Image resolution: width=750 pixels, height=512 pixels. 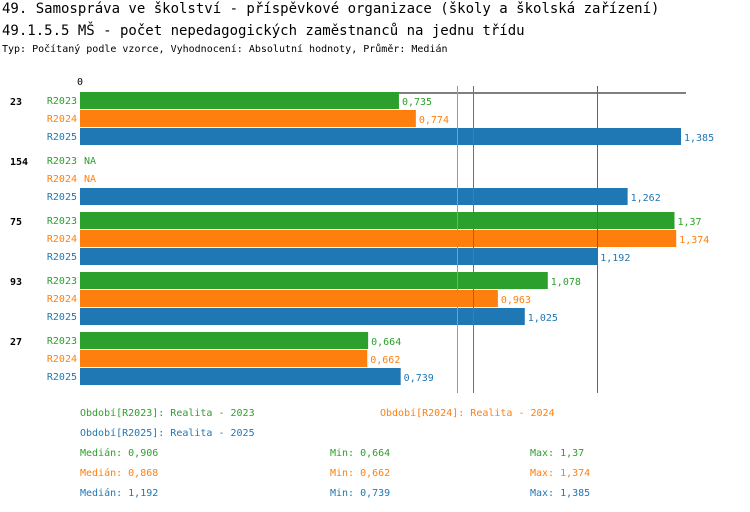 What do you see at coordinates (360, 493) in the screenshot?
I see `stat-min-r2025: Min: 0,739` at bounding box center [360, 493].